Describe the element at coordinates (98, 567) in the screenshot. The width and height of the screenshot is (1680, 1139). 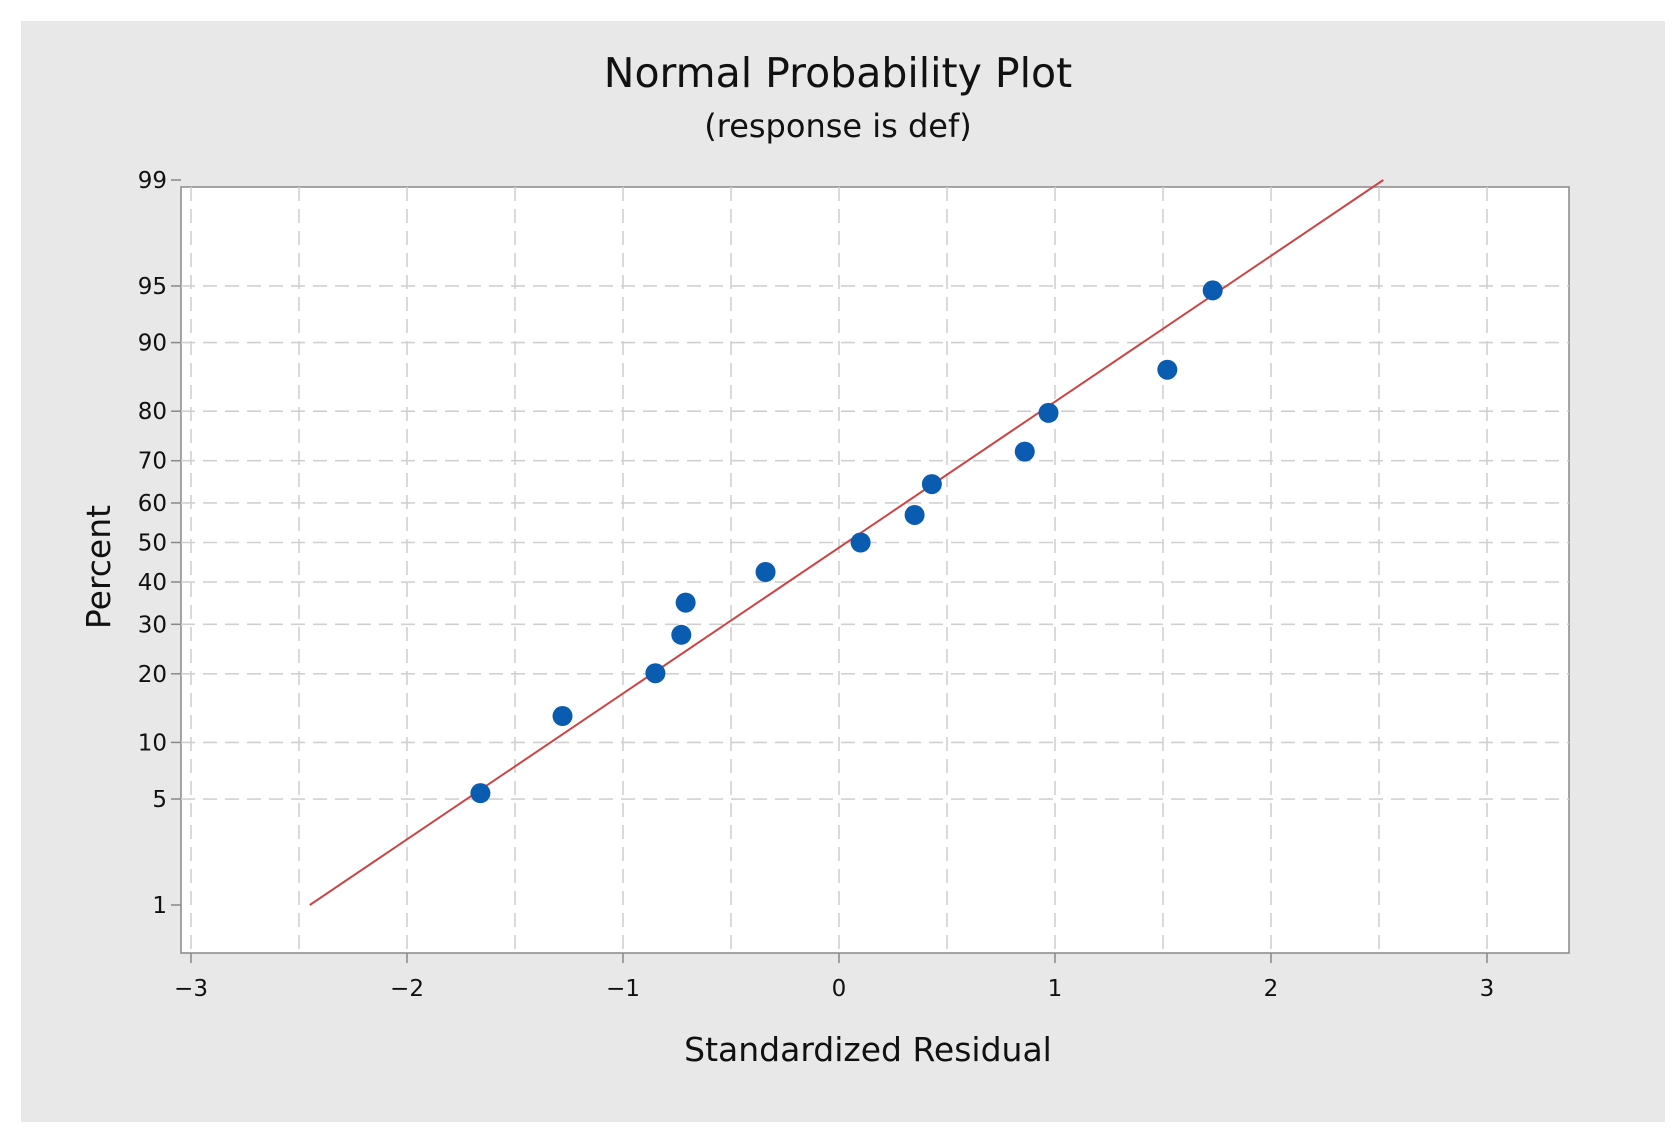
I see `y-axis-label: Percent` at that location.